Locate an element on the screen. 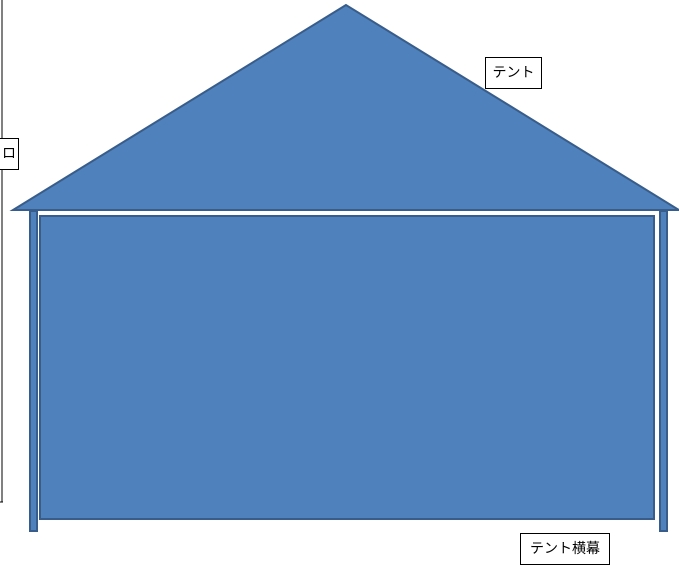 The height and width of the screenshot is (568, 679). tent-banner-label-text: テント横幕 is located at coordinates (565, 549).